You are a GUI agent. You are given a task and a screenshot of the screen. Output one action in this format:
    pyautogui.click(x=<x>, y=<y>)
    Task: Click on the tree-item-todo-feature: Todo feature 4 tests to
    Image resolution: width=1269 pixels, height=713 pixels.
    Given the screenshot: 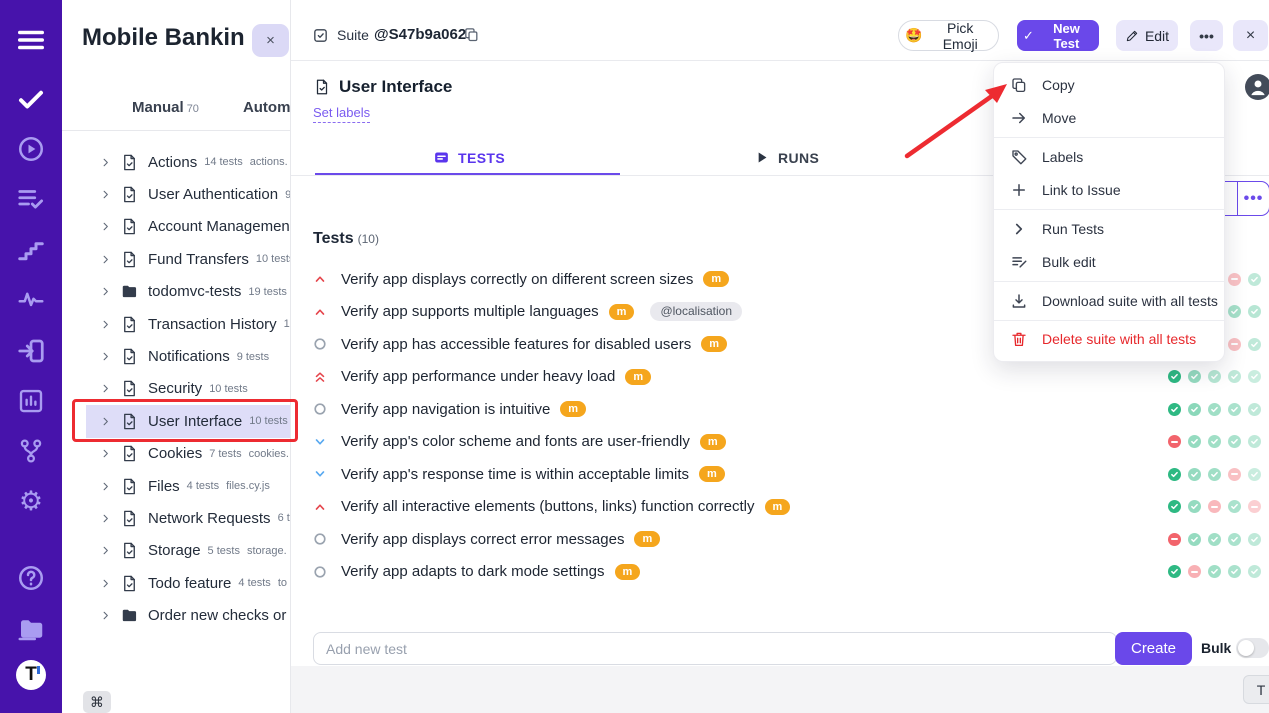 What is the action you would take?
    pyautogui.click(x=188, y=583)
    